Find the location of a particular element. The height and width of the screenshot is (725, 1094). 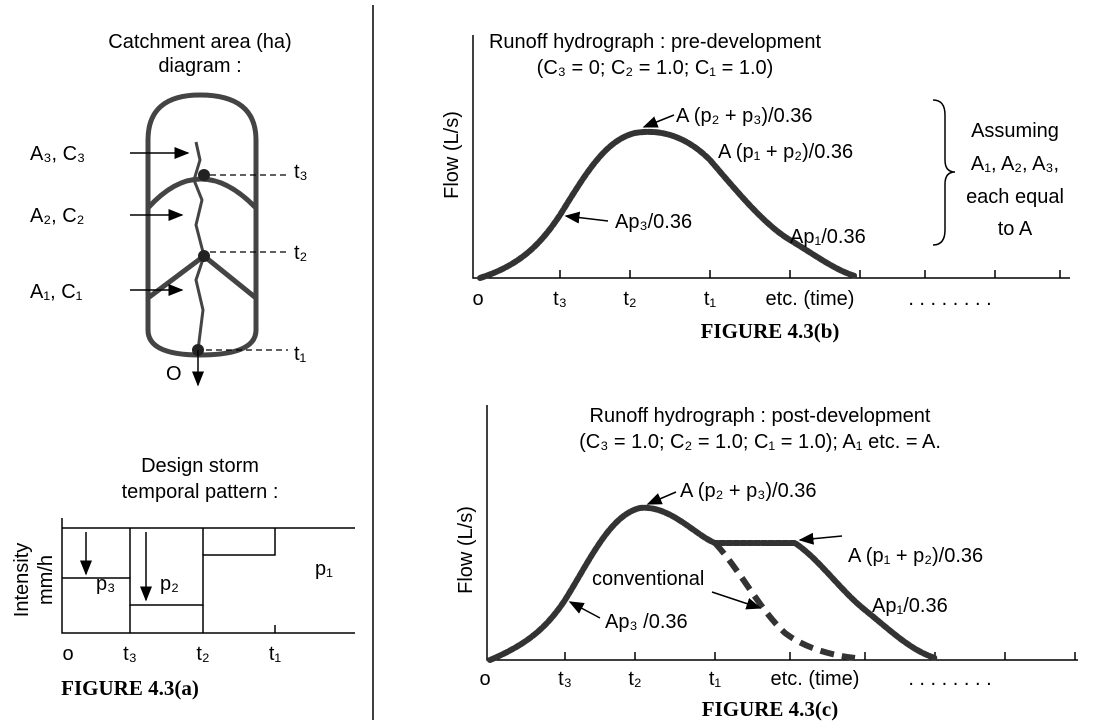

time-label: t₃ is located at coordinates (301, 172).